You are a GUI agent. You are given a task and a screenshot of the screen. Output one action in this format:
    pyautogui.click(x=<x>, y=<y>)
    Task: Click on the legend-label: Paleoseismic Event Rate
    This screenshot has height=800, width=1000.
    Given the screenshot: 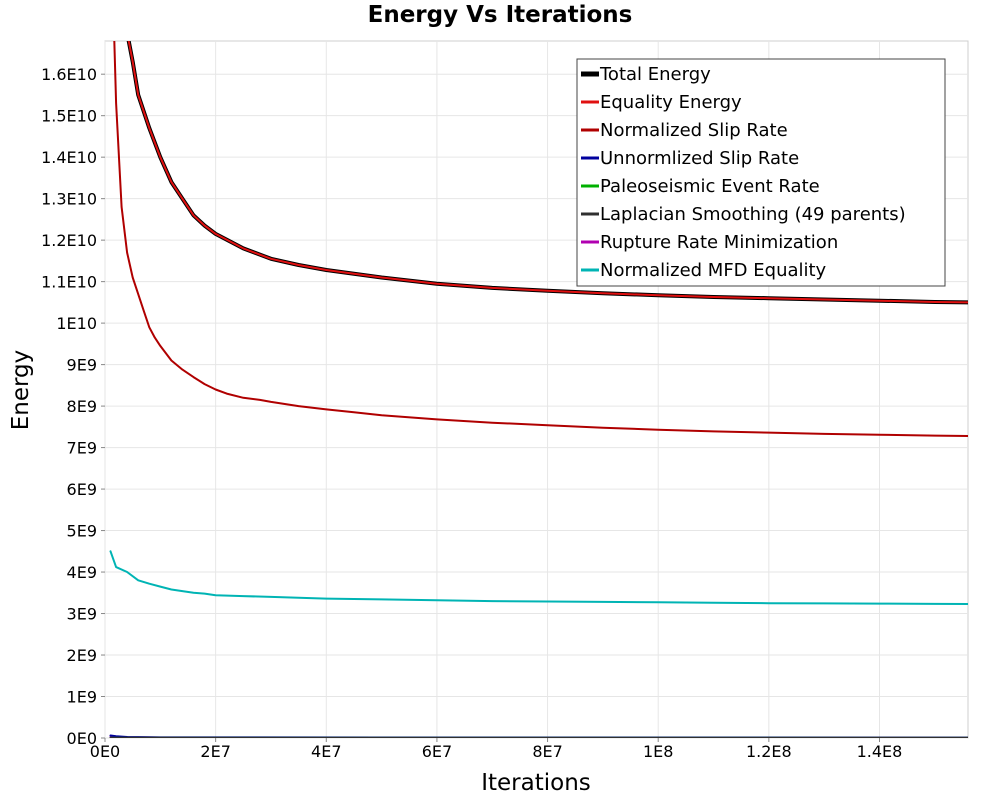 What is the action you would take?
    pyautogui.click(x=710, y=186)
    